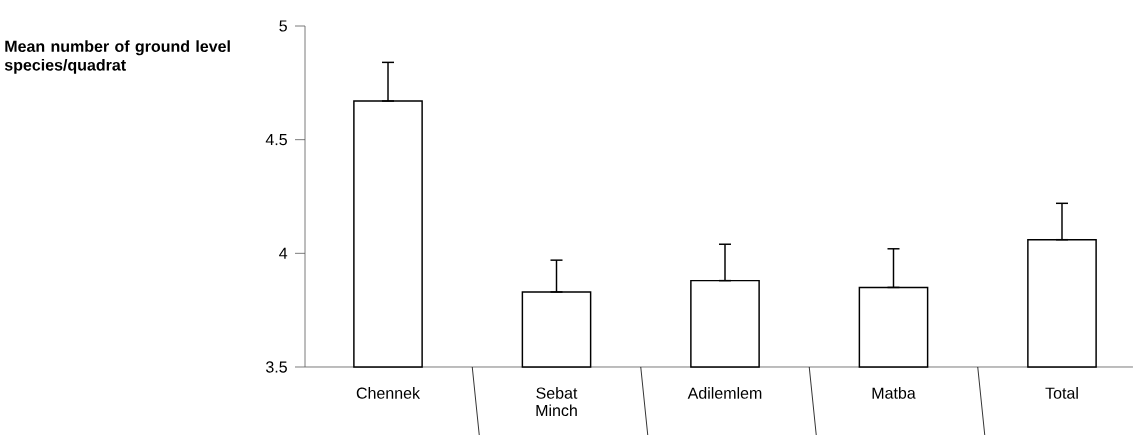 The image size is (1133, 435). What do you see at coordinates (283, 253) in the screenshot?
I see `y-tick-label: 4` at bounding box center [283, 253].